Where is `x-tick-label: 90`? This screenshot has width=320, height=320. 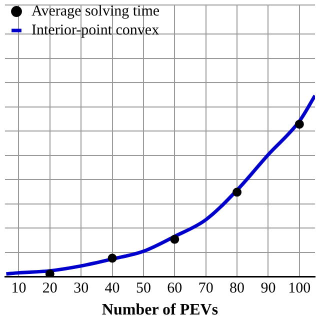
x-tick-label: 90 is located at coordinates (268, 288).